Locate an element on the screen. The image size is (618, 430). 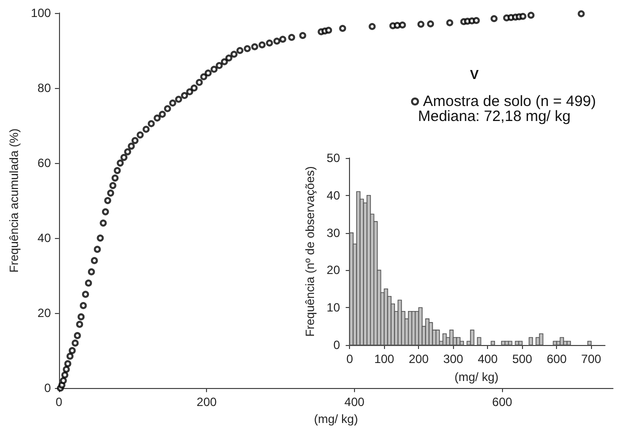
annotation: Mediana: 72,18 mg/ kg is located at coordinates (494, 116).